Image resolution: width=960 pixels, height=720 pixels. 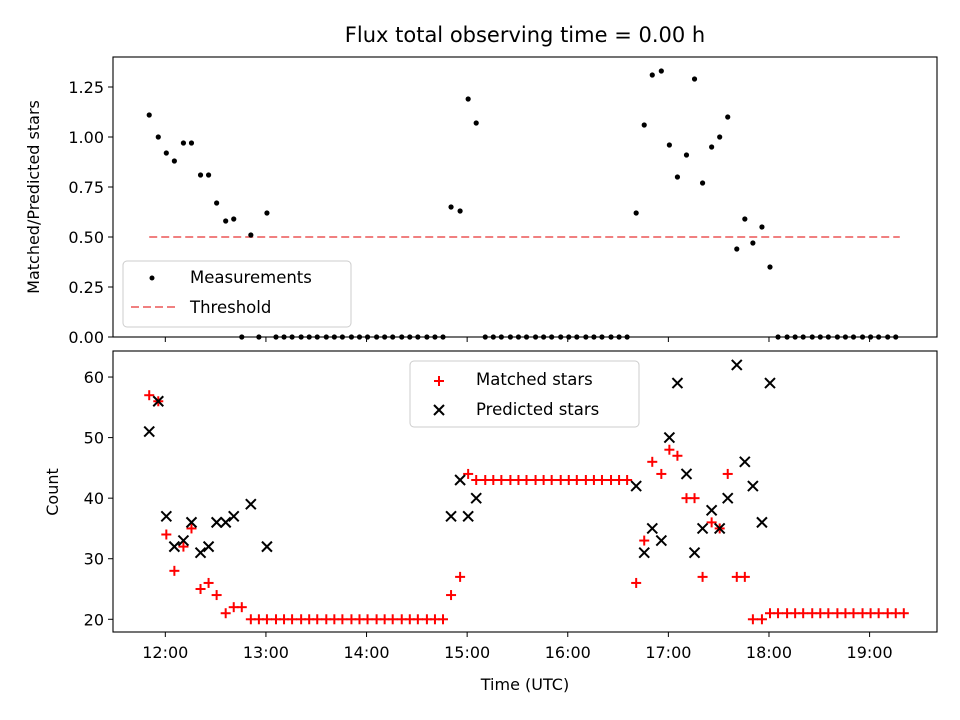 I want to click on top-y-tick-label: 0.00, so click(x=86, y=337).